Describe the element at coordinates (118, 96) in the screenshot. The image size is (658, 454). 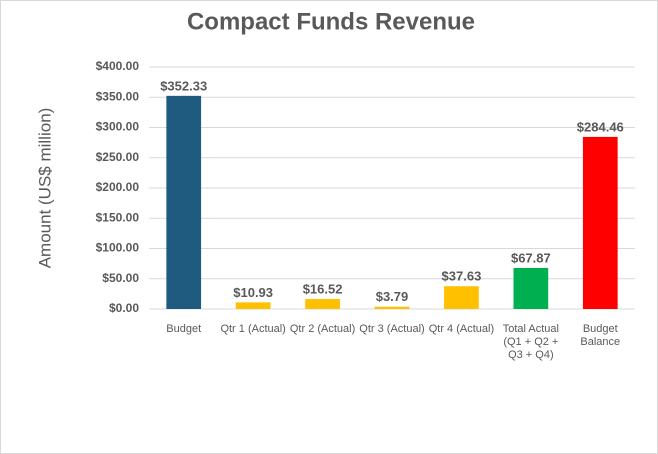
I see `y-tick-label: $350.00` at that location.